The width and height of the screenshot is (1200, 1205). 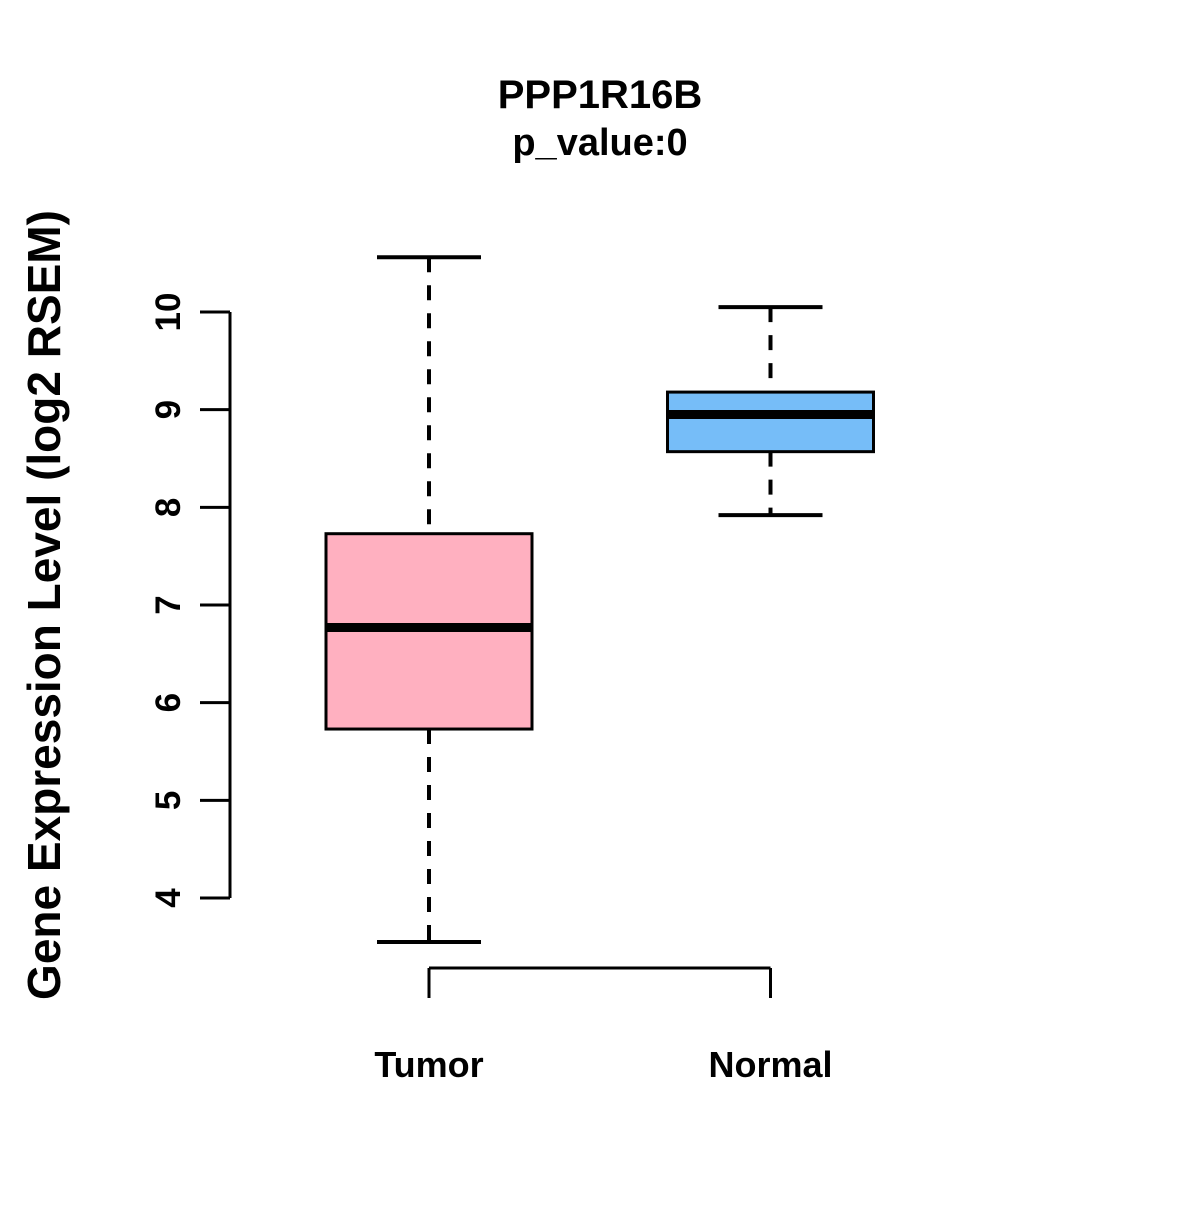 I want to click on chart-title: PPP1R16B, so click(x=600, y=95).